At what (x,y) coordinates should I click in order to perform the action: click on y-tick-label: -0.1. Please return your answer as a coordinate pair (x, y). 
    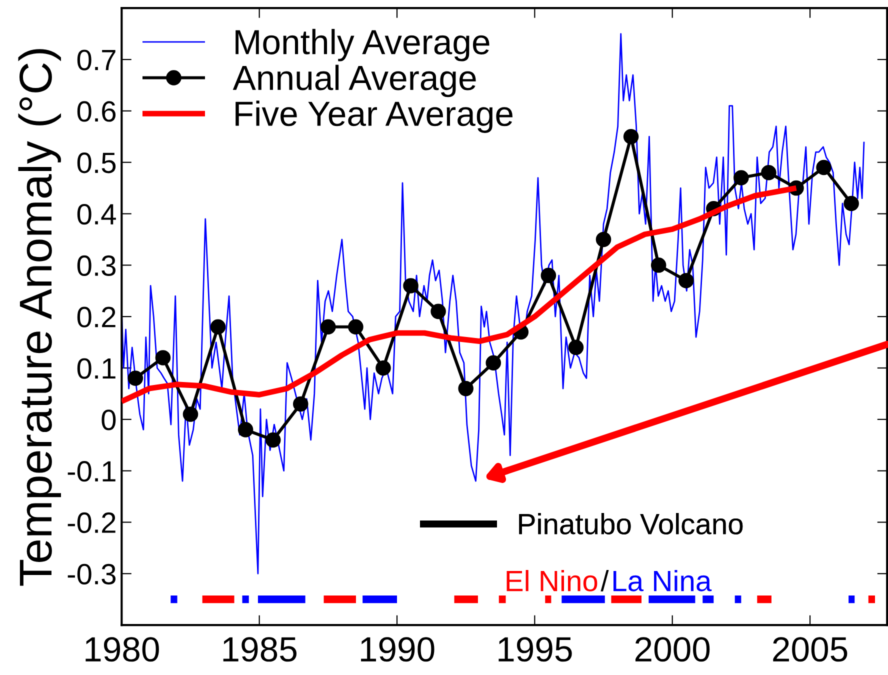
    Looking at the image, I should click on (92, 471).